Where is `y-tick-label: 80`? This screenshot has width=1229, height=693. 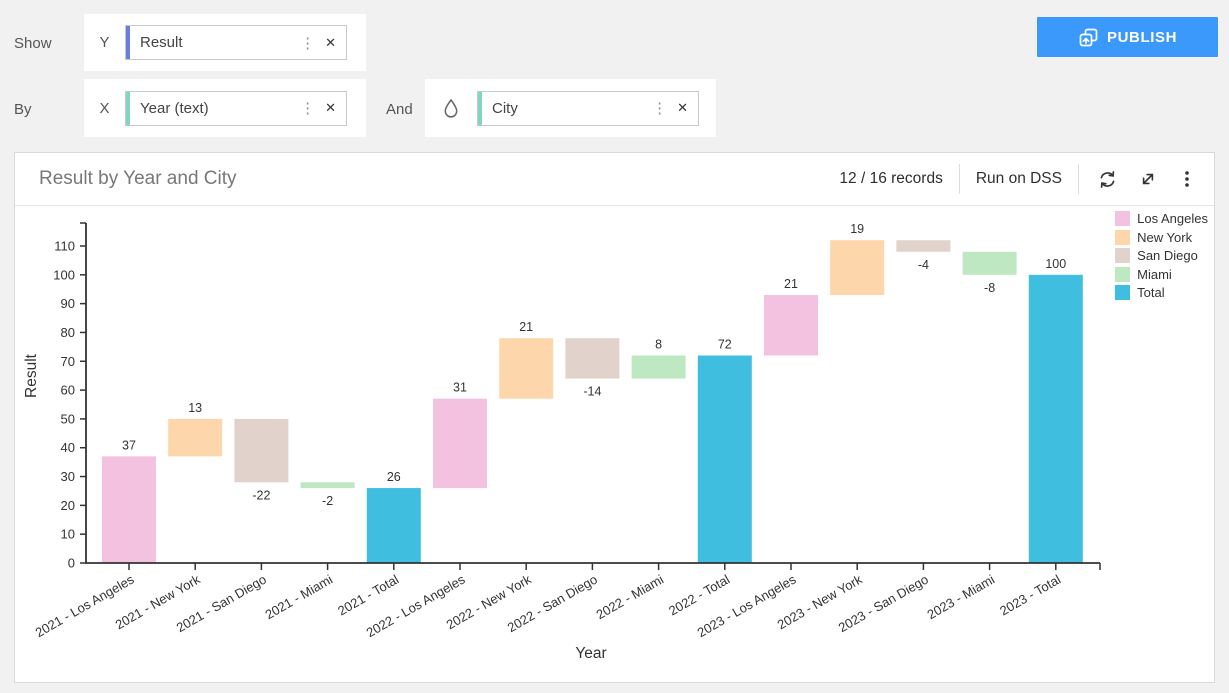 y-tick-label: 80 is located at coordinates (68, 332).